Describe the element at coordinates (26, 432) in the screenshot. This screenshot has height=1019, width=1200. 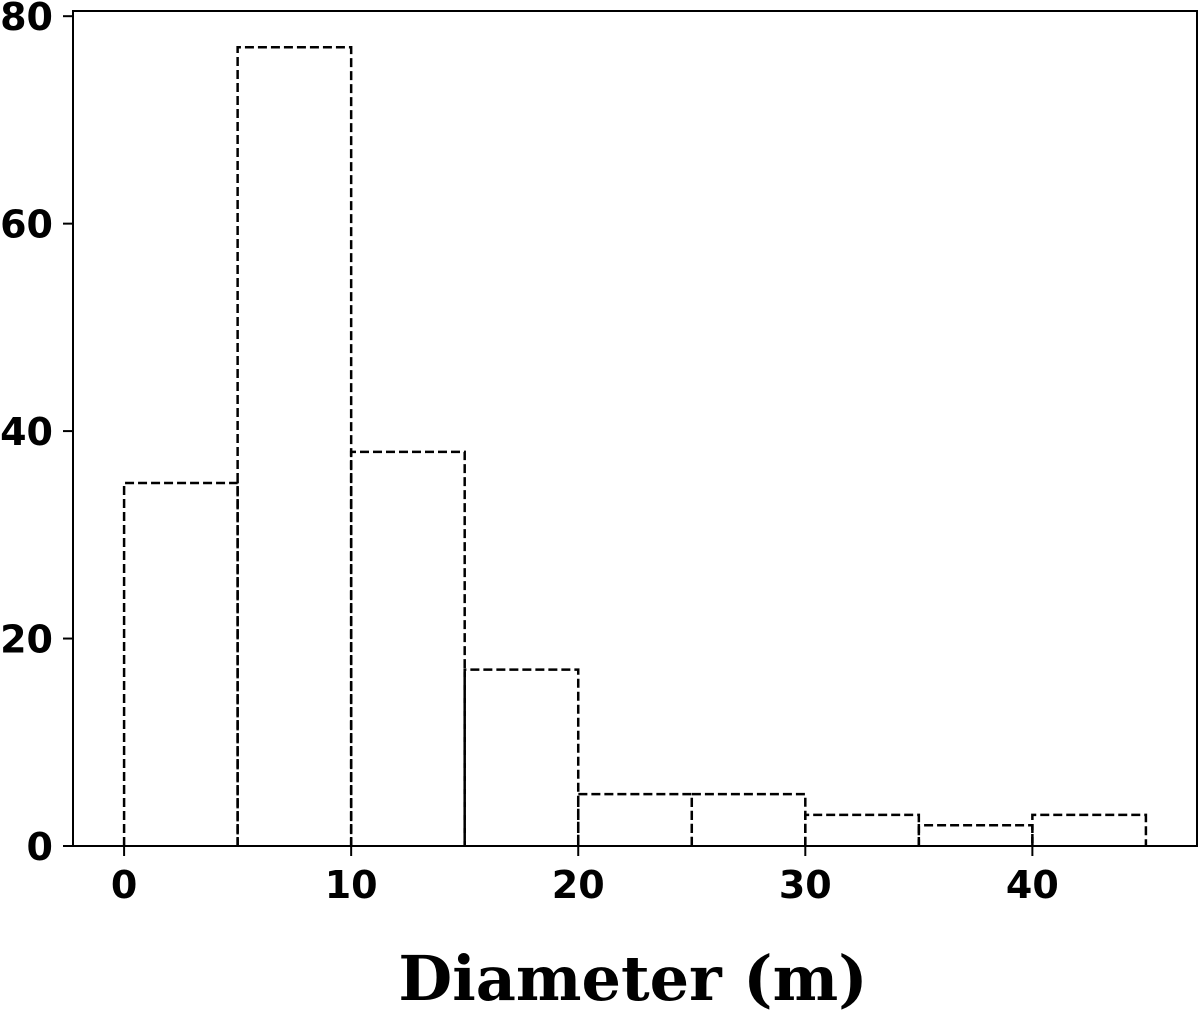
I see `y-tick-label: 40` at that location.